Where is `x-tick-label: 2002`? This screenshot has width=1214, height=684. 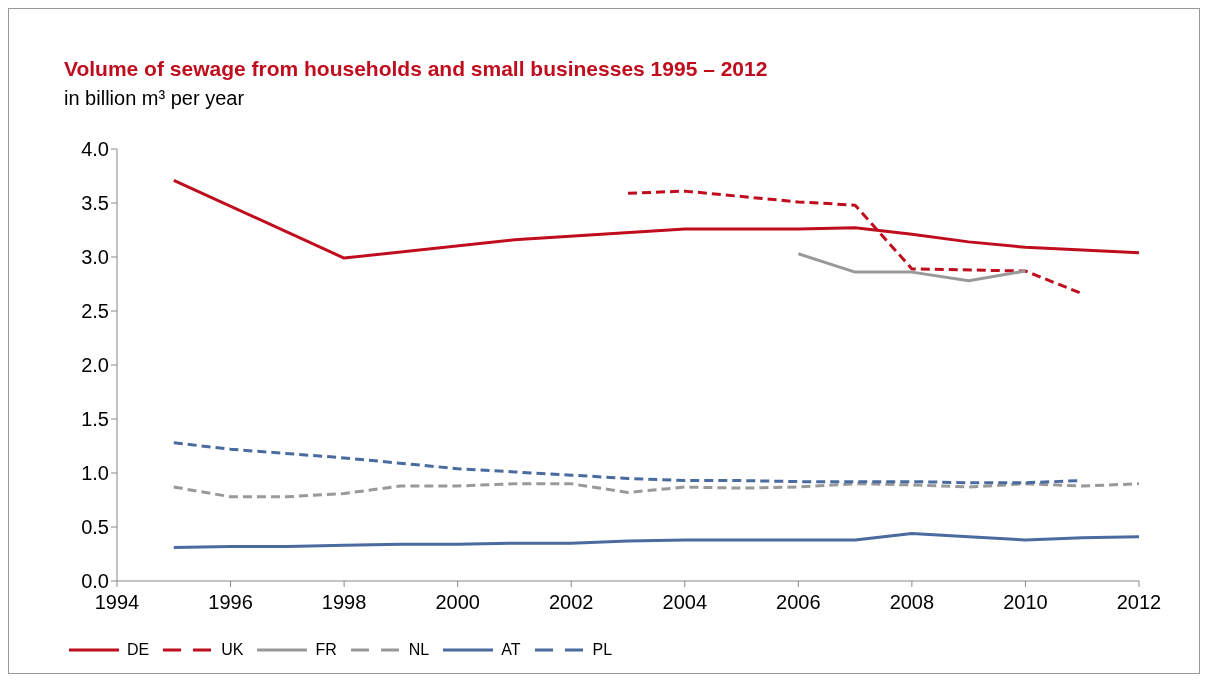
x-tick-label: 2002 is located at coordinates (571, 602).